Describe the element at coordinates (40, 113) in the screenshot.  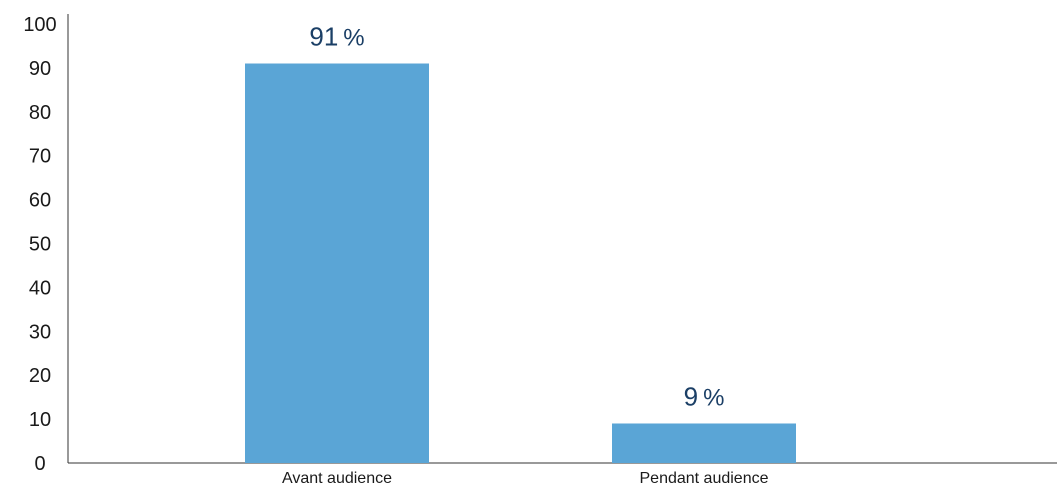
I see `y-tick-label: 80` at that location.